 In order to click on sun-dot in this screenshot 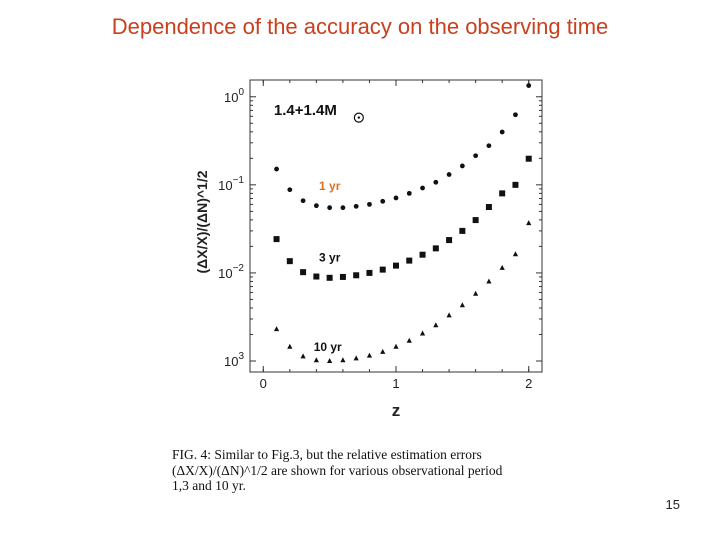, I will do `click(359, 117)`.